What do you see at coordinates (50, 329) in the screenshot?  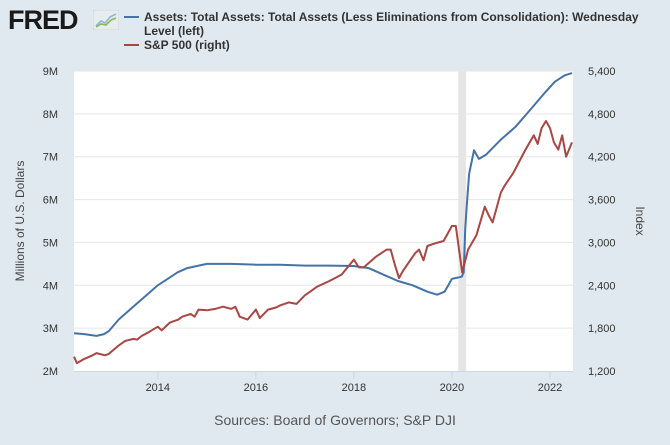 I see `y-left-tick-label: 3M` at bounding box center [50, 329].